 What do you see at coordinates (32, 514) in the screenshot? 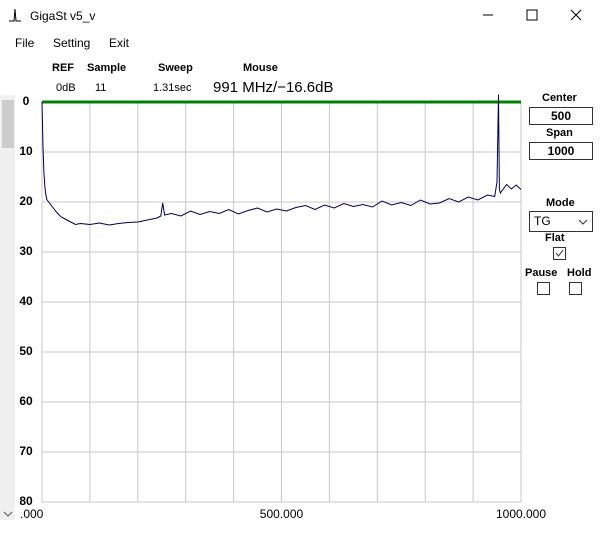
I see `x-tick-label: .000` at bounding box center [32, 514].